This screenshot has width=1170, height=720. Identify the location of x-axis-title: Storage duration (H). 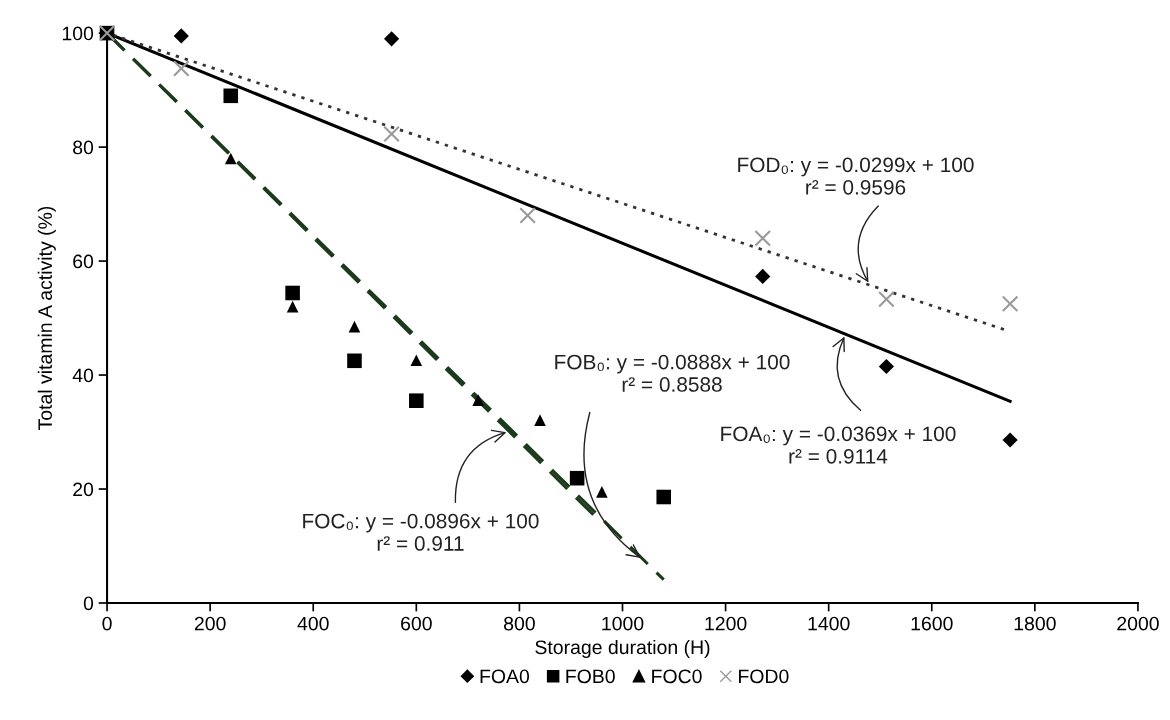
(622, 648).